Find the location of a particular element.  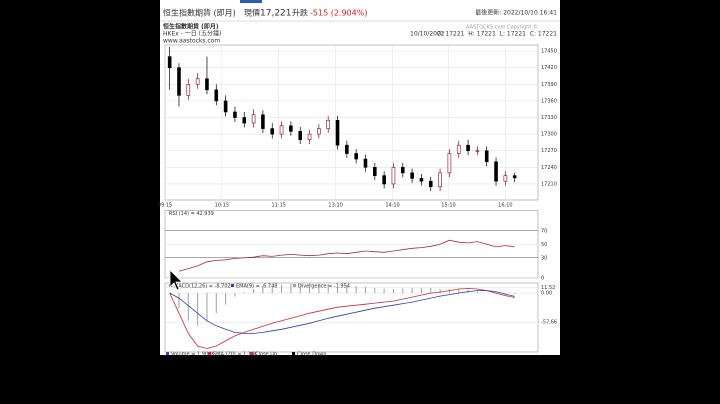

y-tick-label: 70 is located at coordinates (544, 231).